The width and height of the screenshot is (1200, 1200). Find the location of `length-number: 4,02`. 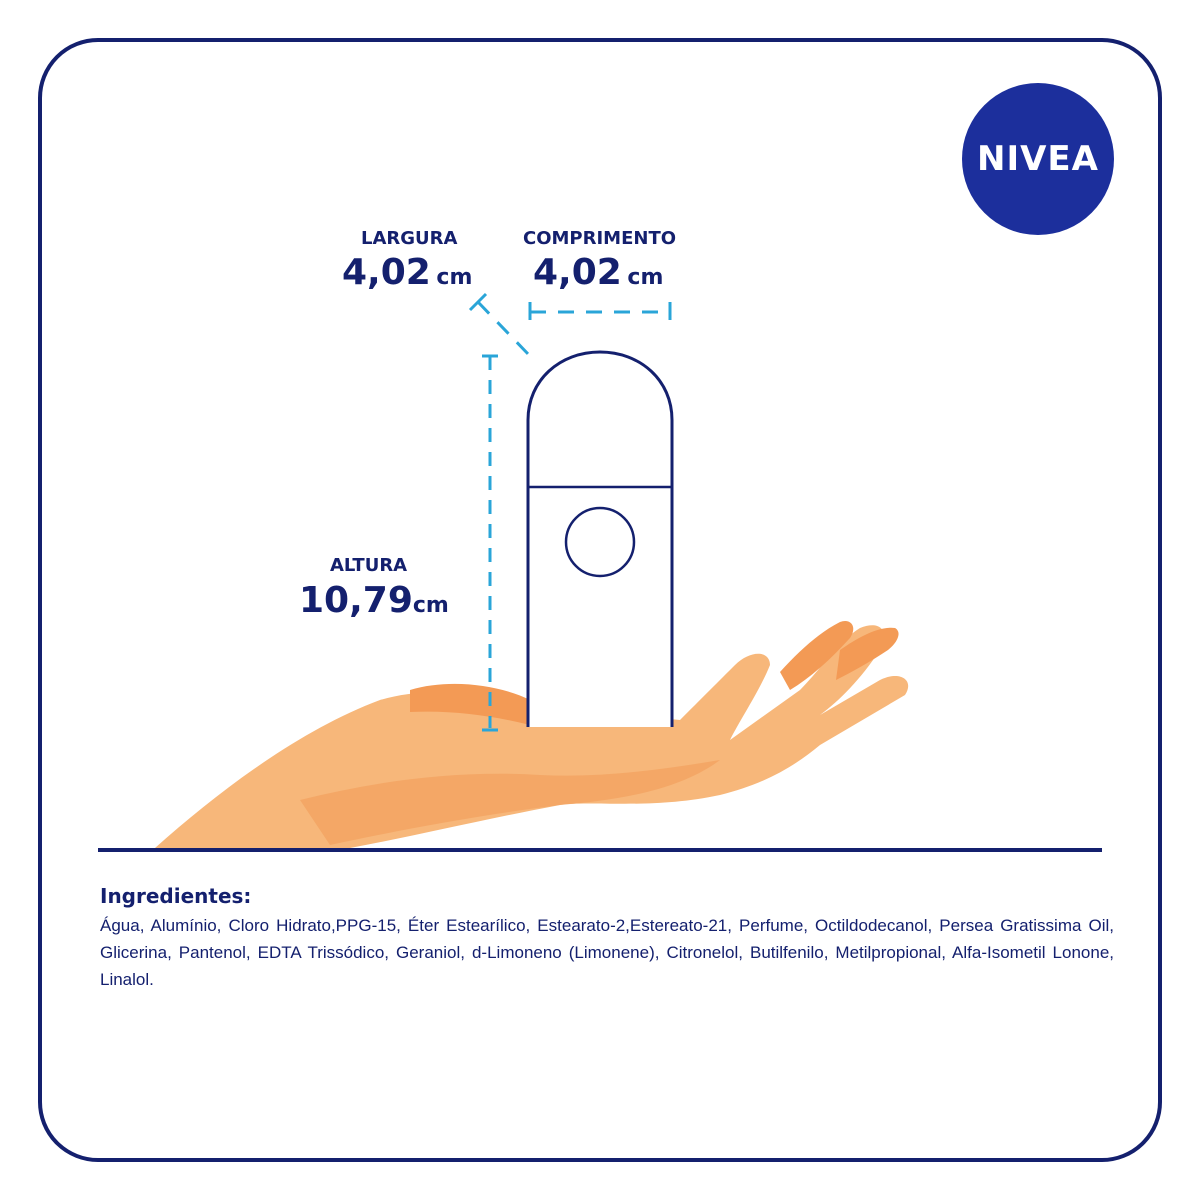

length-number: 4,02 is located at coordinates (577, 272).